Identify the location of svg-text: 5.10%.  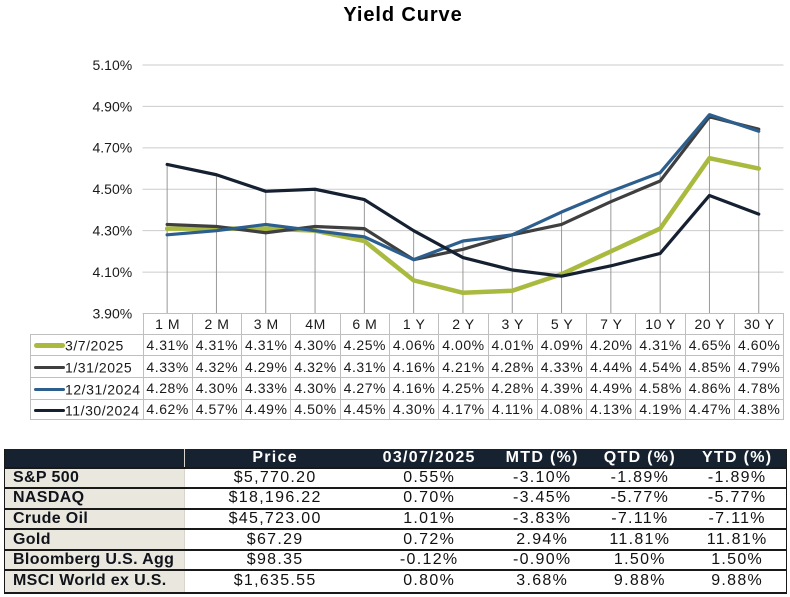
(112, 65).